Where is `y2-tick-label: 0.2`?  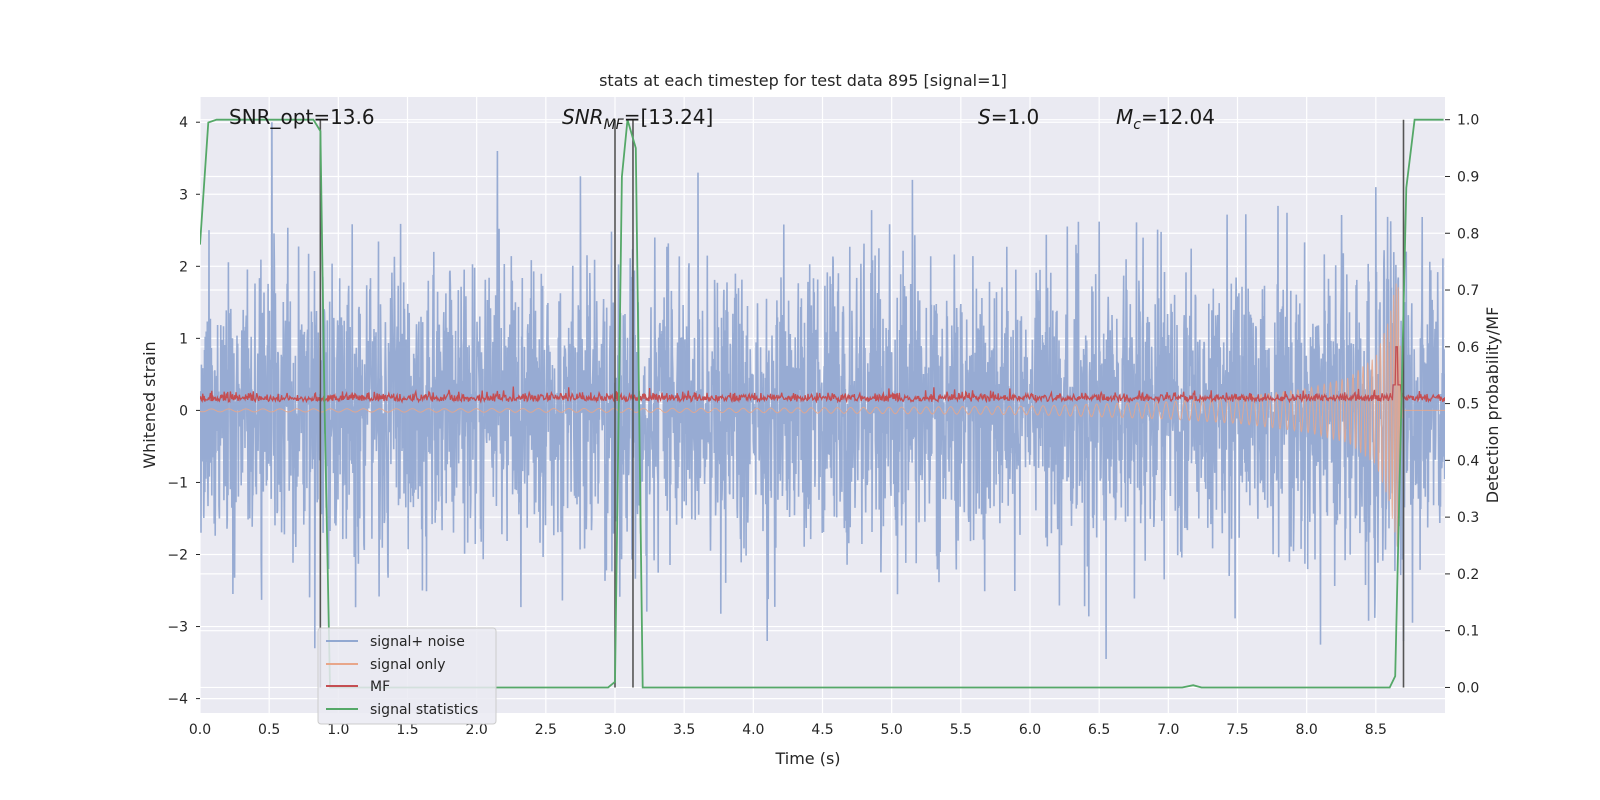
y2-tick-label: 0.2 is located at coordinates (1468, 575).